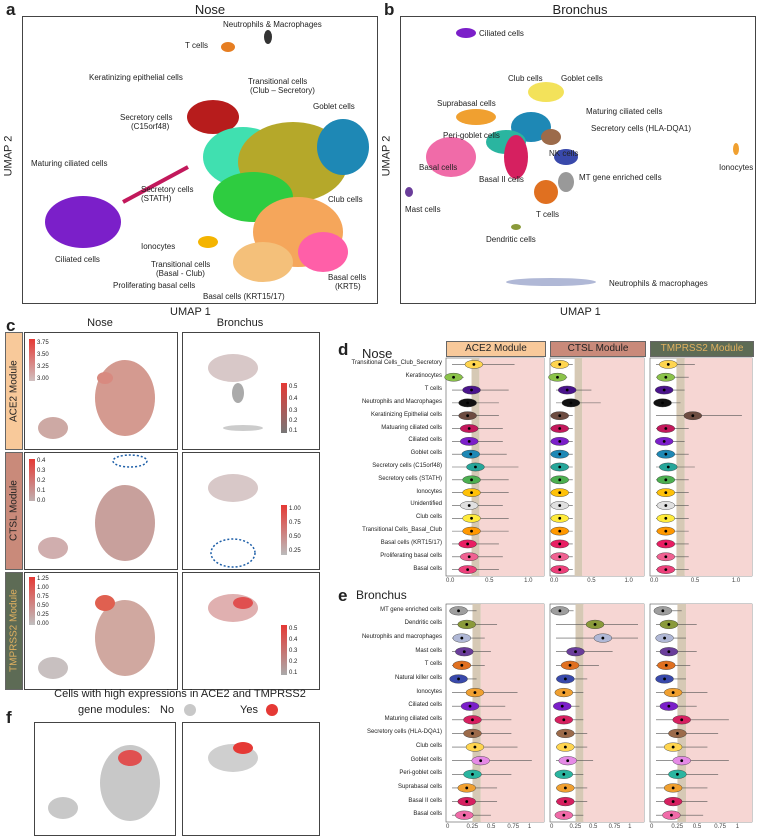  What do you see at coordinates (150, 126) in the screenshot?
I see `label-secretory-c15-sub: (C15orf48)` at bounding box center [150, 126].